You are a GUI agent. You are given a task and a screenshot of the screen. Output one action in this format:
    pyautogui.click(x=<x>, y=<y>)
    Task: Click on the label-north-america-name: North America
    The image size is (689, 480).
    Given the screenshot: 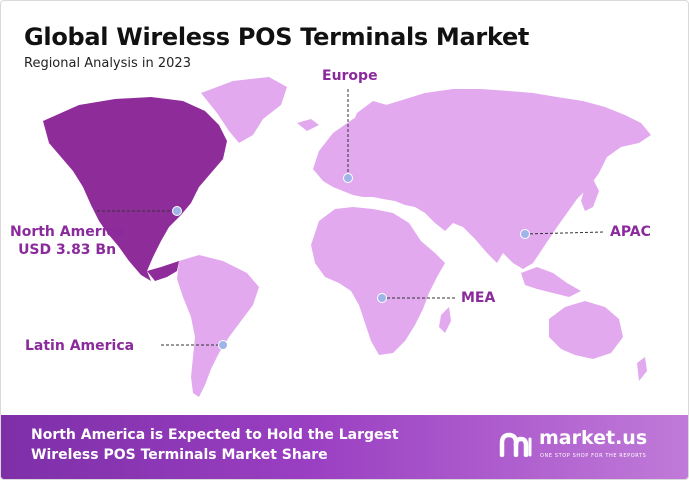 What is the action you would take?
    pyautogui.click(x=67, y=232)
    